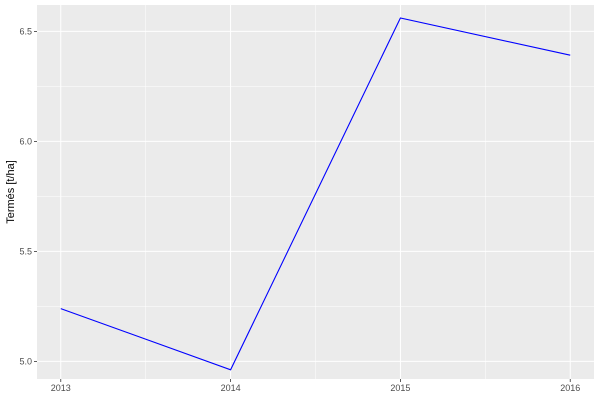  Describe the element at coordinates (400, 388) in the screenshot. I see `x-tick-label: 2015` at that location.